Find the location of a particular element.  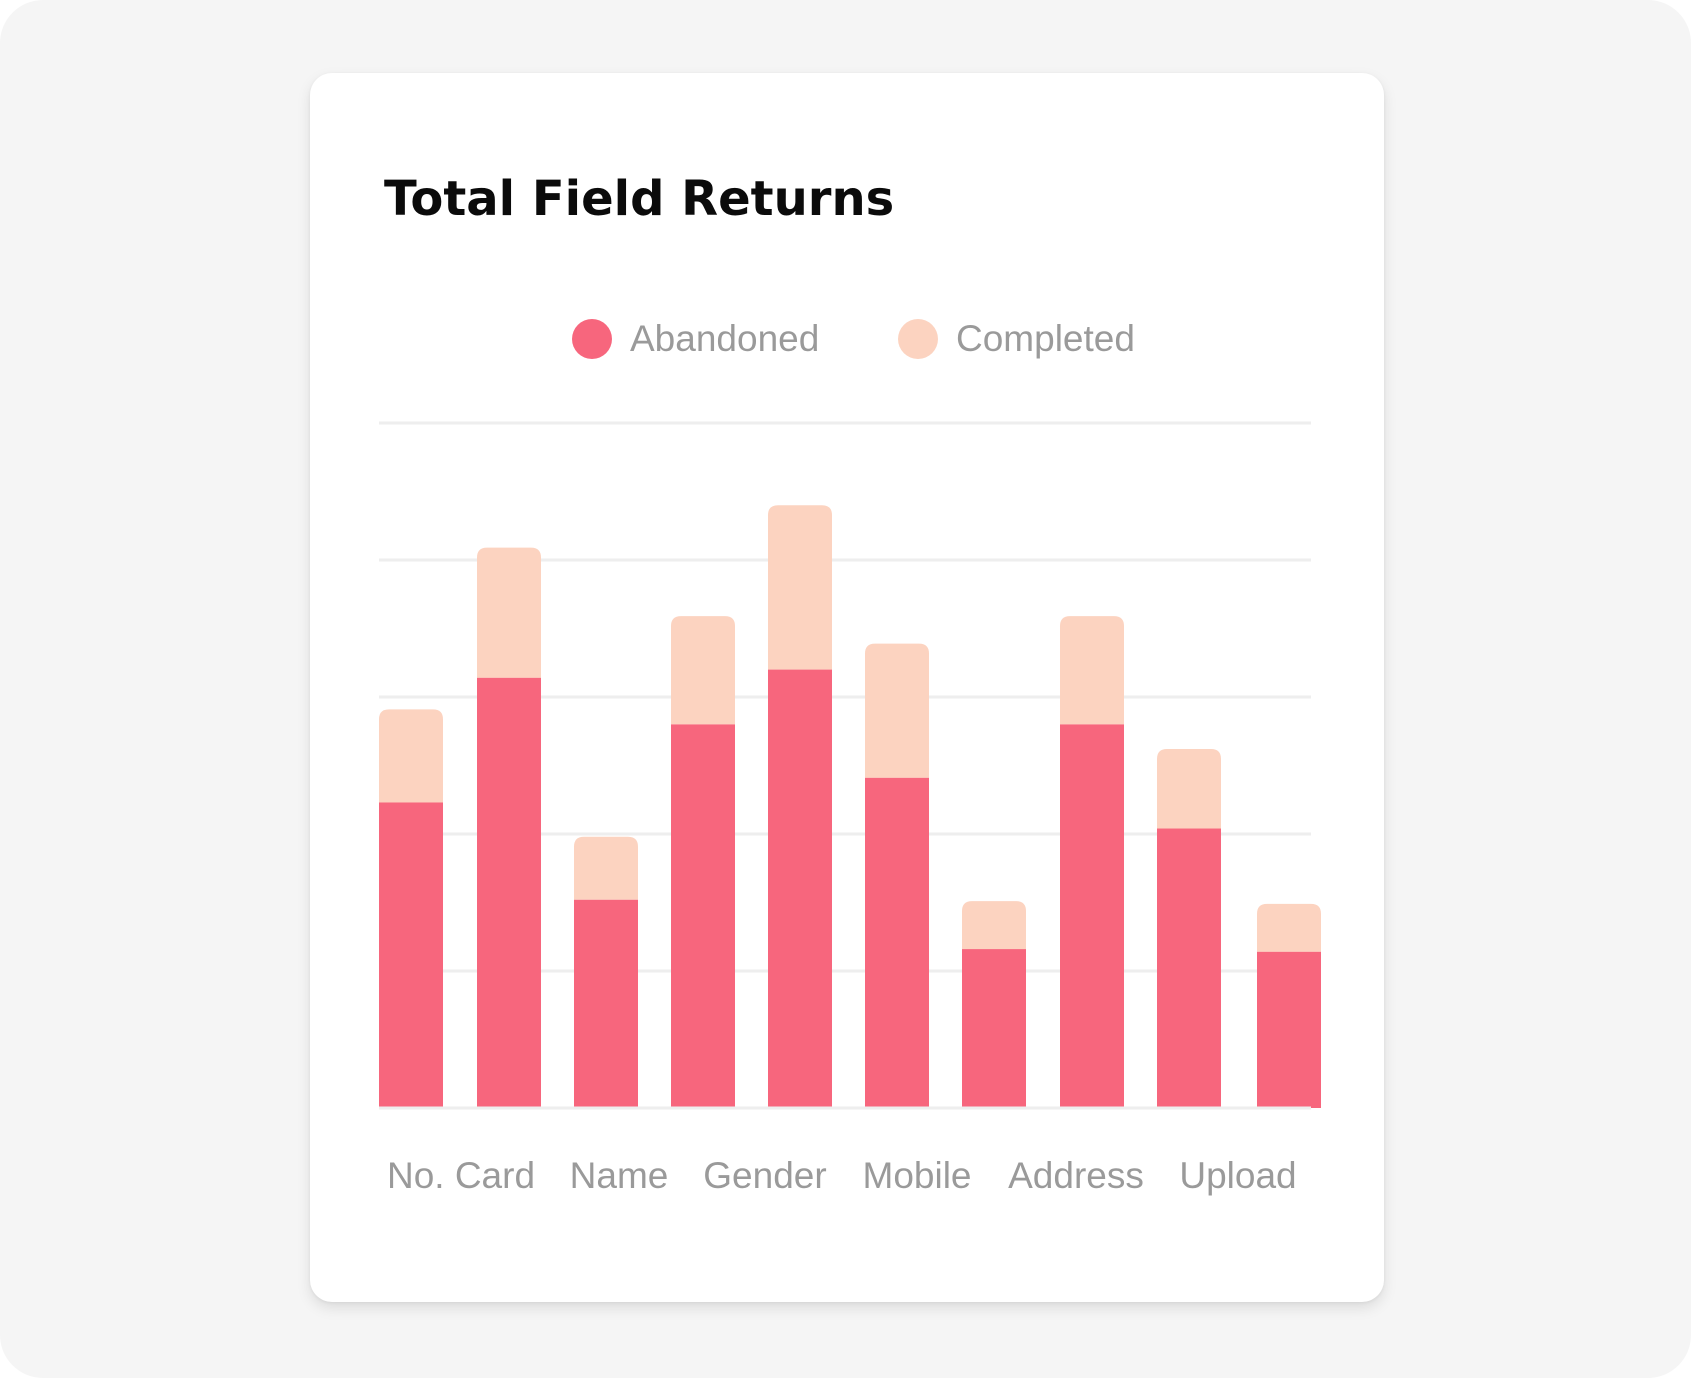

legend-label-completed: Completed is located at coordinates (1045, 338).